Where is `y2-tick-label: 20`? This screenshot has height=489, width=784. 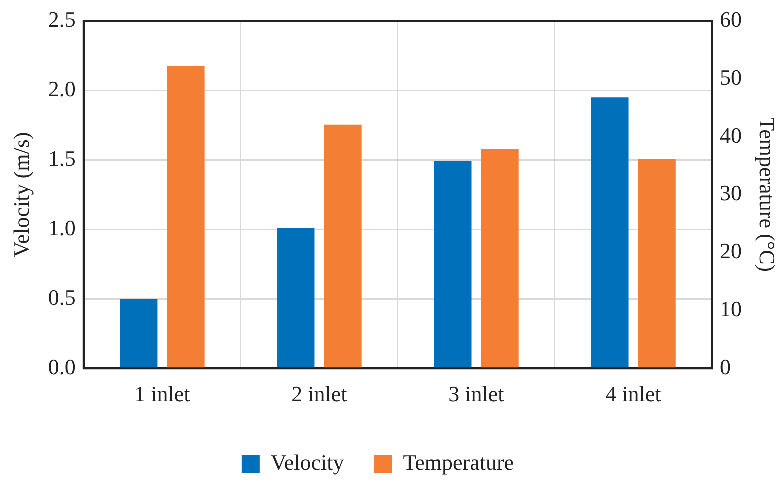
y2-tick-label: 20 is located at coordinates (731, 251).